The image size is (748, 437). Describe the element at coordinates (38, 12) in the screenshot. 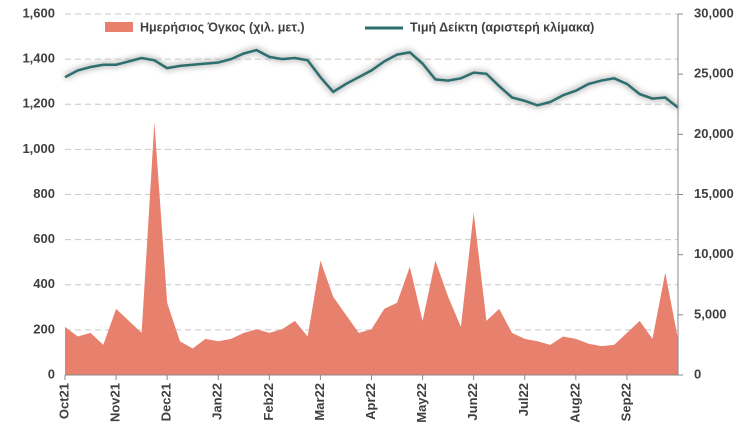

I see `y-tick-label: 1,600` at that location.